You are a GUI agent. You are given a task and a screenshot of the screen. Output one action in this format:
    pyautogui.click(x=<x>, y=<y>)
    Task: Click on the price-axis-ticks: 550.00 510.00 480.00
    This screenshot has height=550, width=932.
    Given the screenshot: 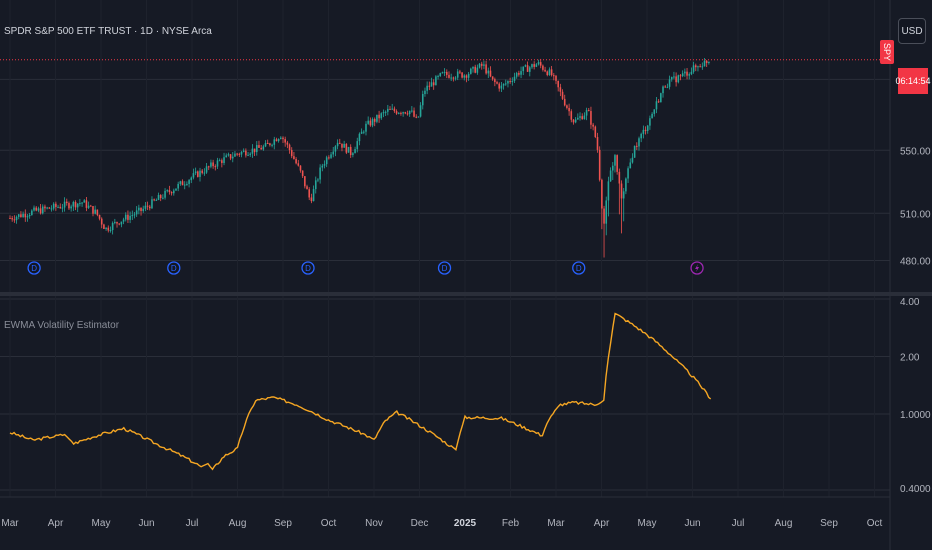 What is the action you would take?
    pyautogui.click(x=915, y=206)
    